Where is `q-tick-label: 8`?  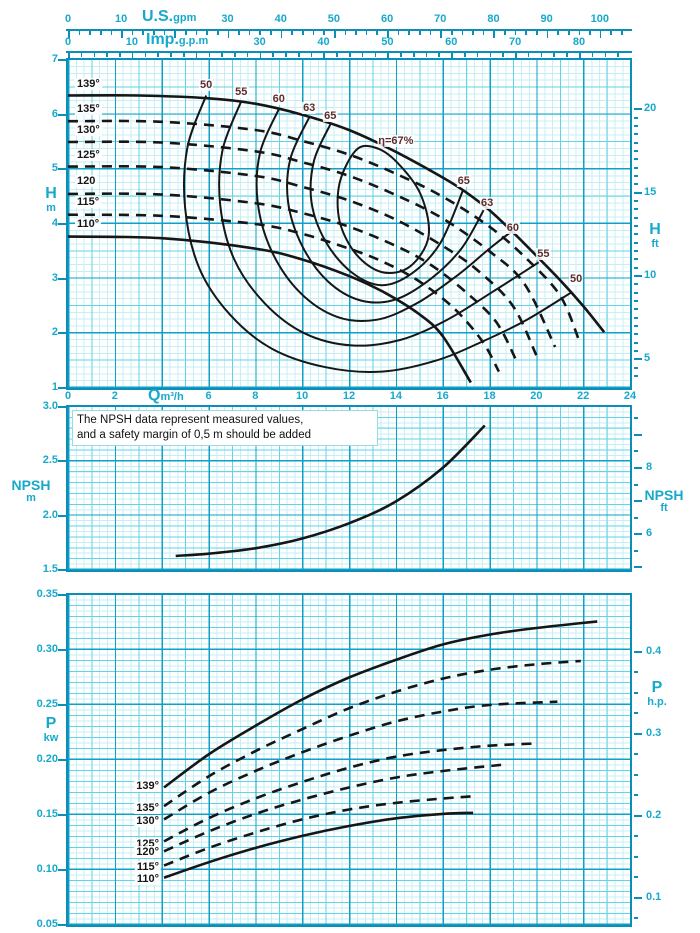 q-tick-label: 8 is located at coordinates (255, 396).